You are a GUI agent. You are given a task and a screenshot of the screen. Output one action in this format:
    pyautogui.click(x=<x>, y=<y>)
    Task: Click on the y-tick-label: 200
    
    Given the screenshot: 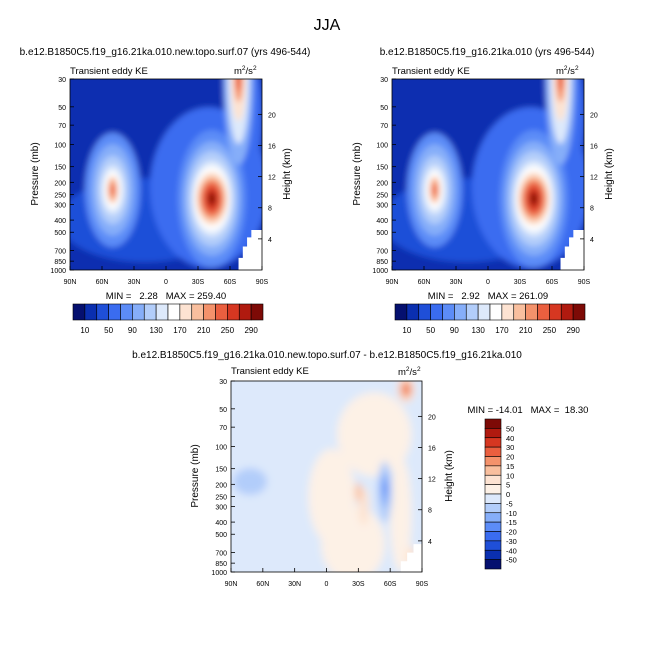 What is the action you would take?
    pyautogui.click(x=60, y=183)
    